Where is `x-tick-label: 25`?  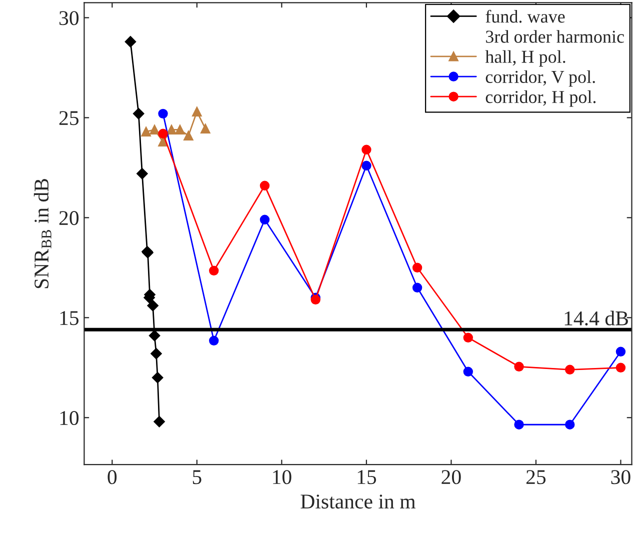
x-tick-label: 25 is located at coordinates (536, 477).